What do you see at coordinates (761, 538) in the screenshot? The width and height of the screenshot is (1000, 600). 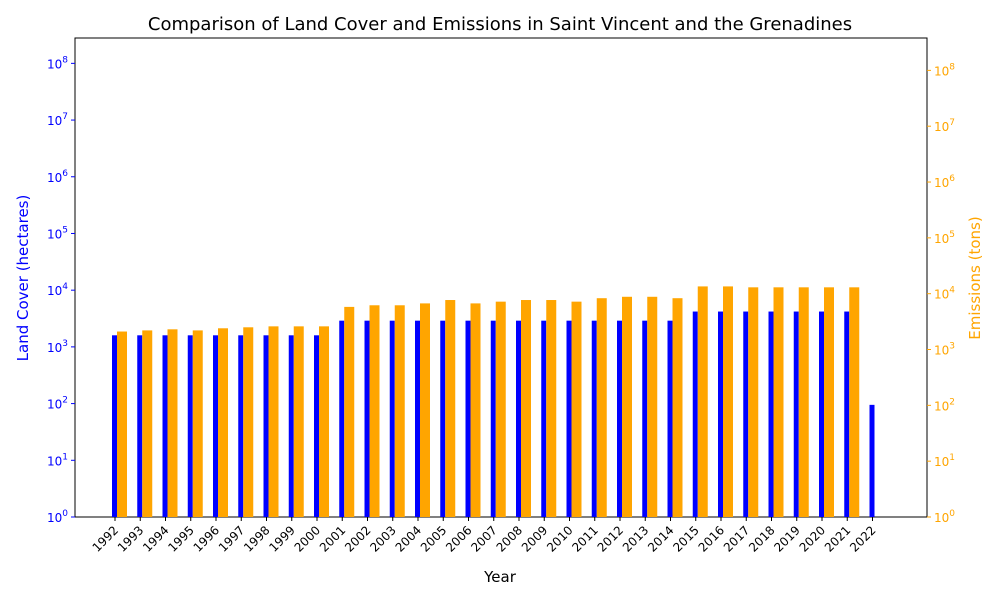 I see `x-tick-label: 2018` at bounding box center [761, 538].